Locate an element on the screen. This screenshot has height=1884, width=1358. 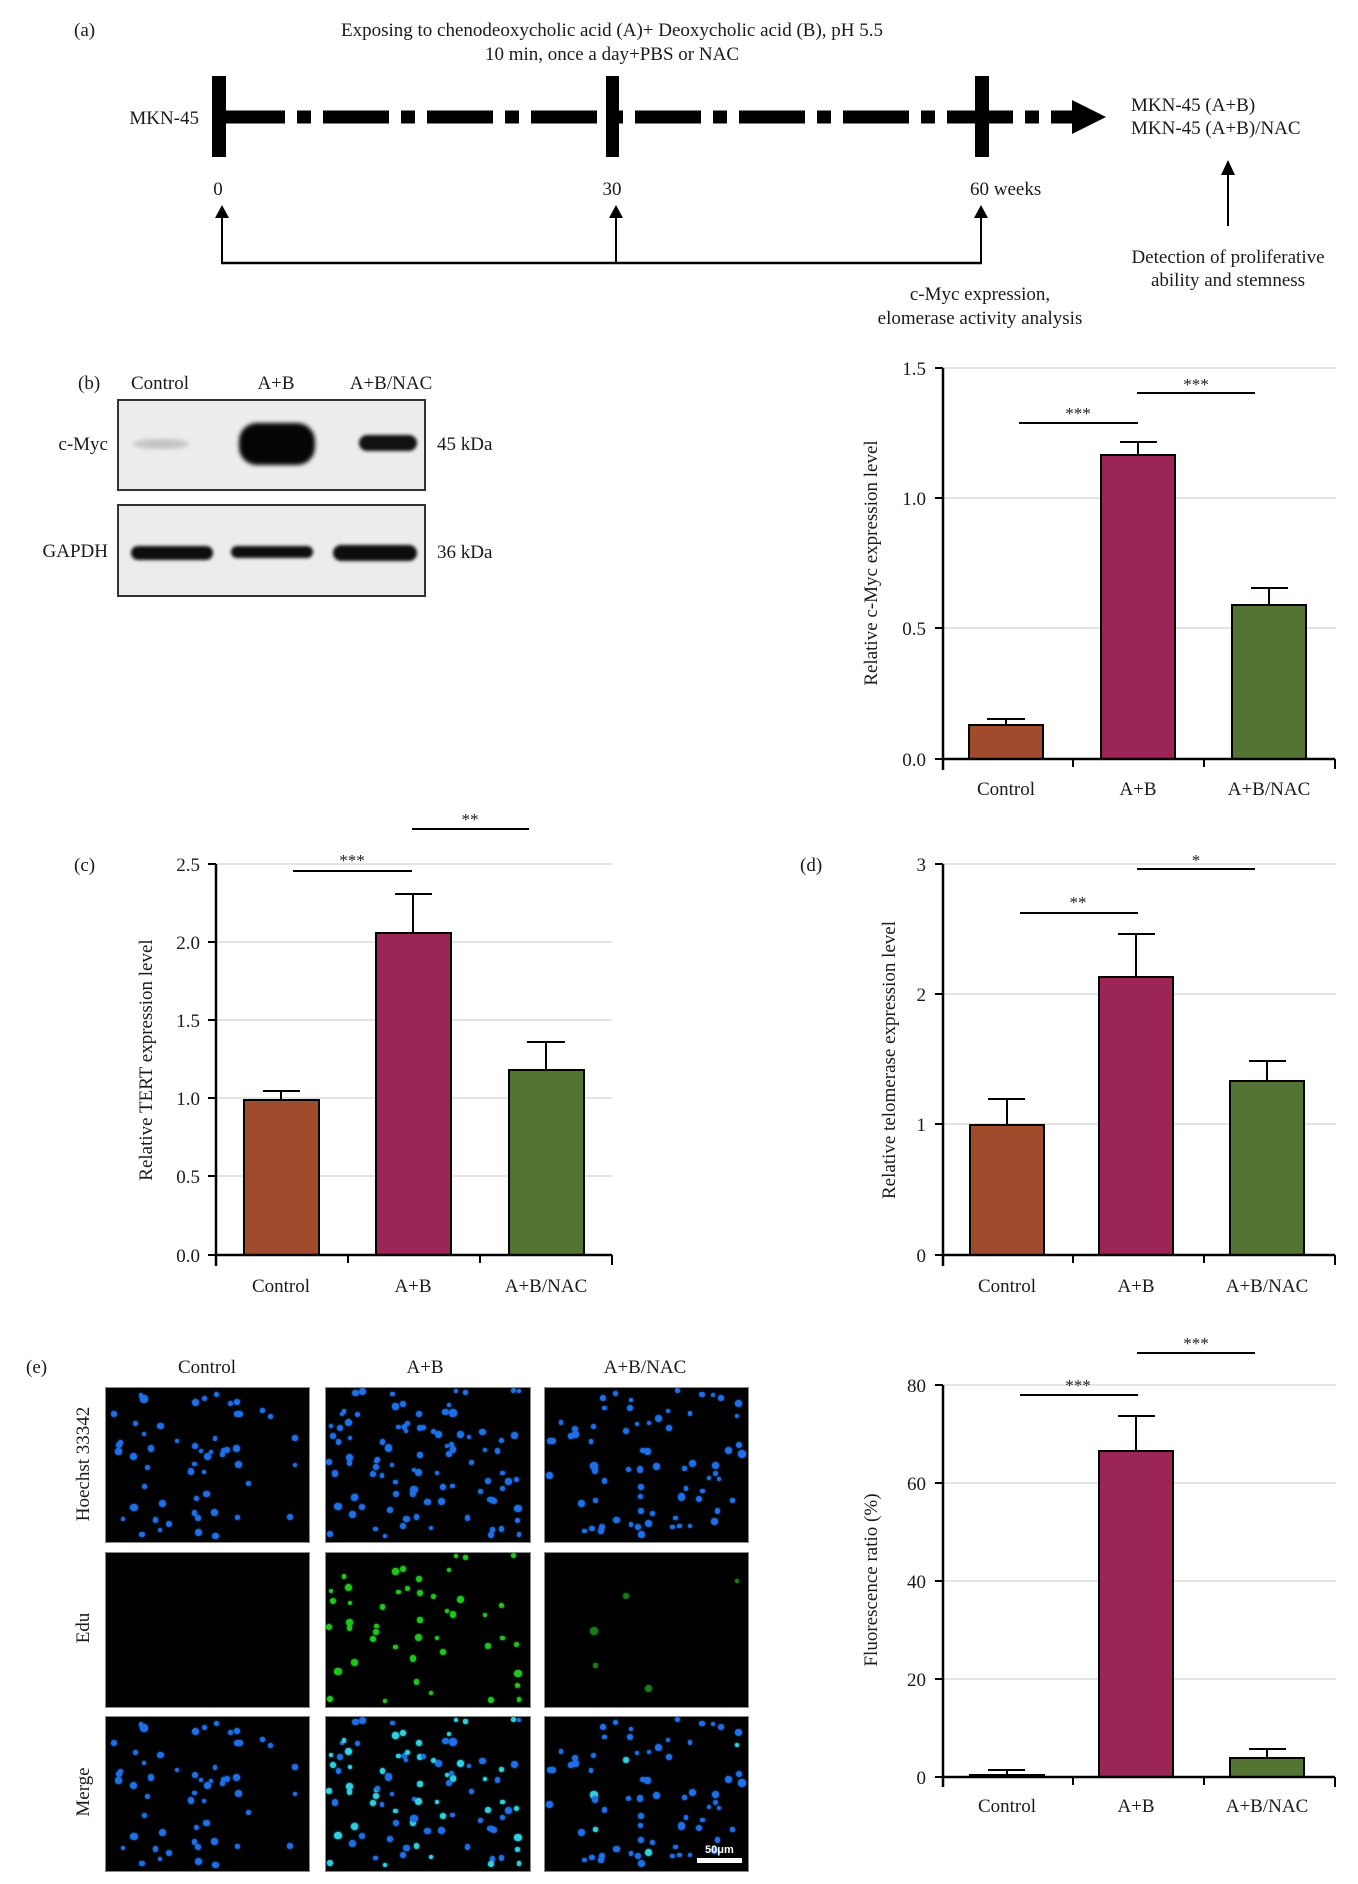
blot-gapdh is located at coordinates (271, 550).